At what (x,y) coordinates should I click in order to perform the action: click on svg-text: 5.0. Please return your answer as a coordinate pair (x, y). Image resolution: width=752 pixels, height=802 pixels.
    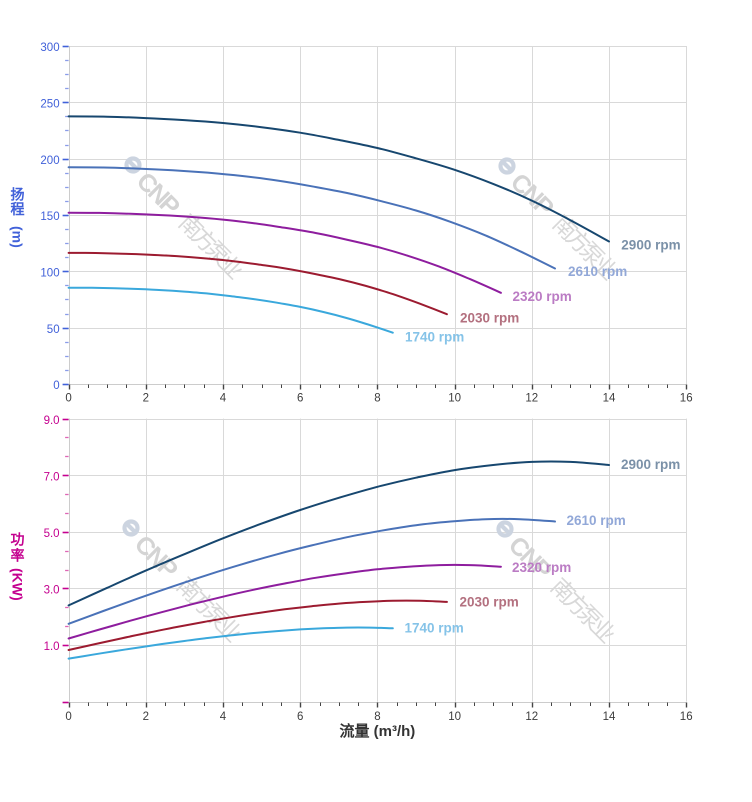
    Looking at the image, I should click on (52, 534).